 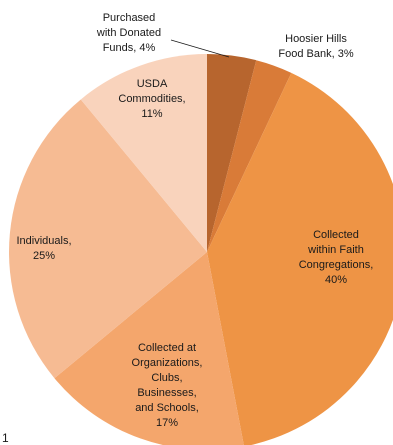 What do you see at coordinates (335, 250) in the screenshot?
I see `pie-label-line: within Faith` at bounding box center [335, 250].